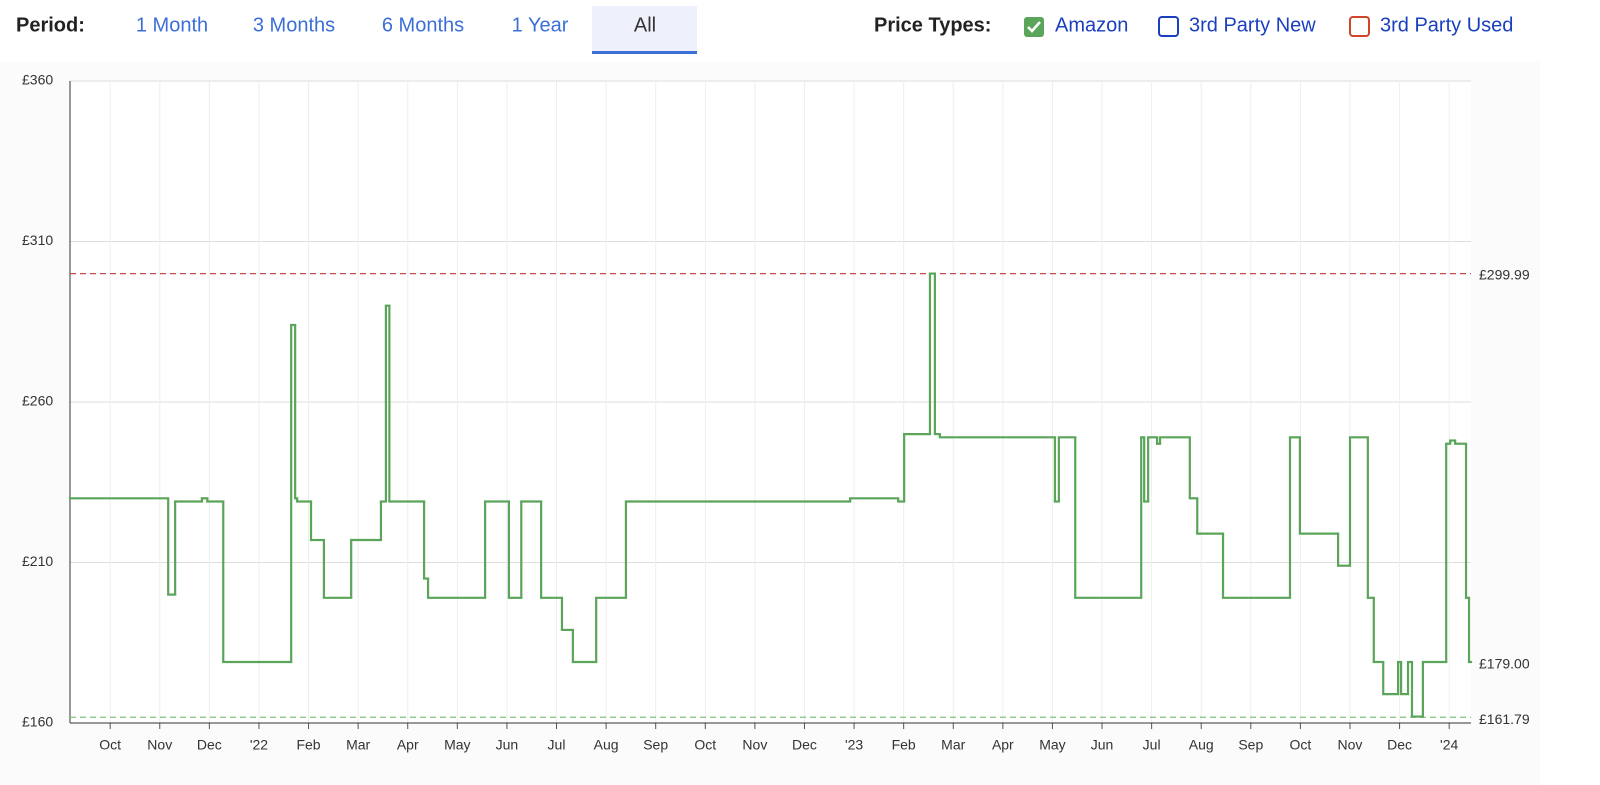 The image size is (1600, 785). I want to click on y-tick-label: £260, so click(37, 401).